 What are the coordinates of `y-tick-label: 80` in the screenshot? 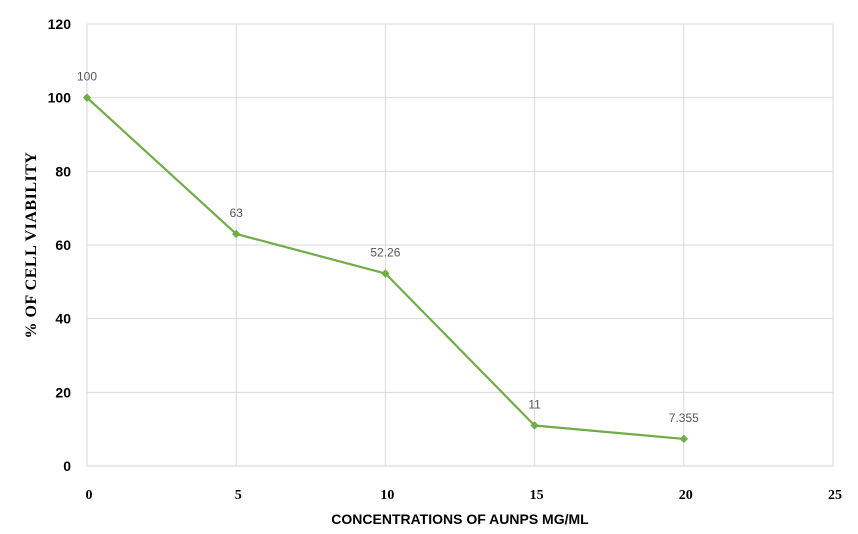 It's located at (63, 171).